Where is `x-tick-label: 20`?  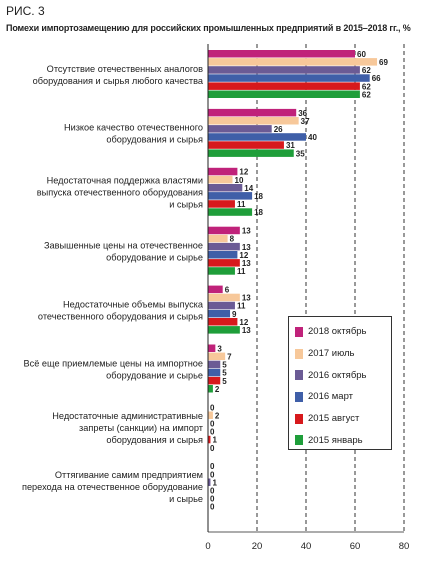 x-tick-label: 20 is located at coordinates (257, 546).